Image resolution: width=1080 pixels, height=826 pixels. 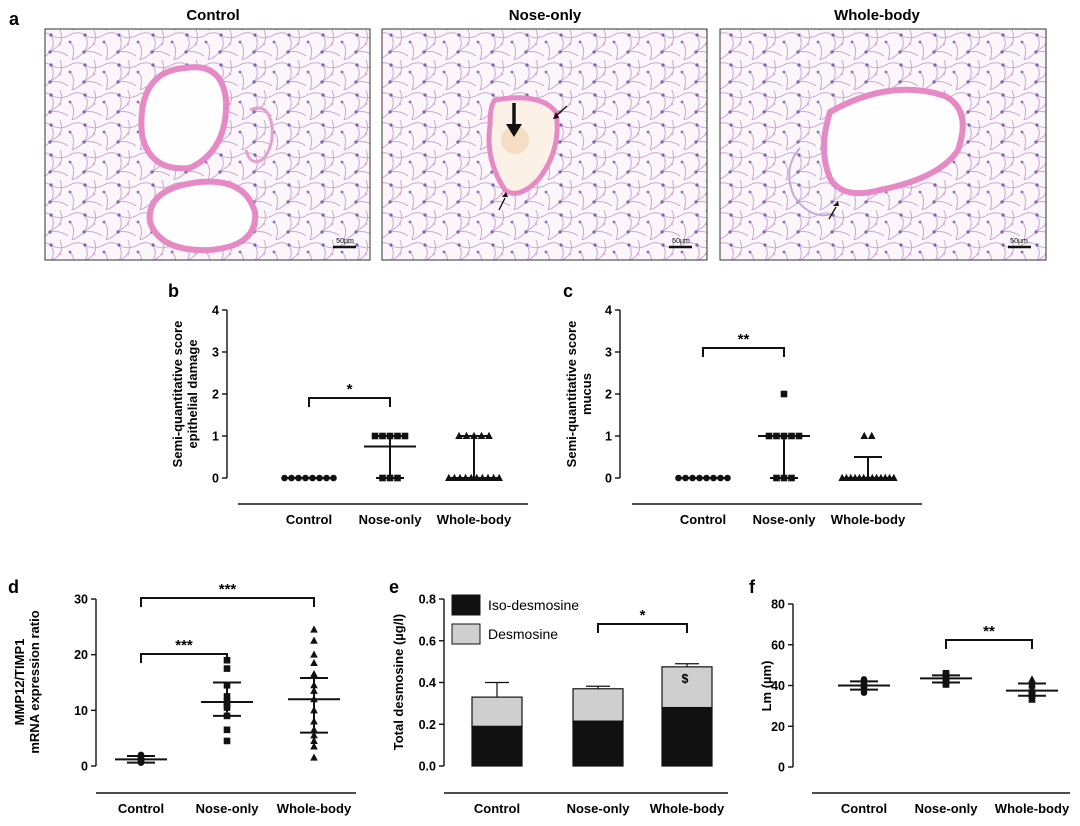 What do you see at coordinates (212, 15) in the screenshot?
I see `micrograph-title-control: Control` at bounding box center [212, 15].